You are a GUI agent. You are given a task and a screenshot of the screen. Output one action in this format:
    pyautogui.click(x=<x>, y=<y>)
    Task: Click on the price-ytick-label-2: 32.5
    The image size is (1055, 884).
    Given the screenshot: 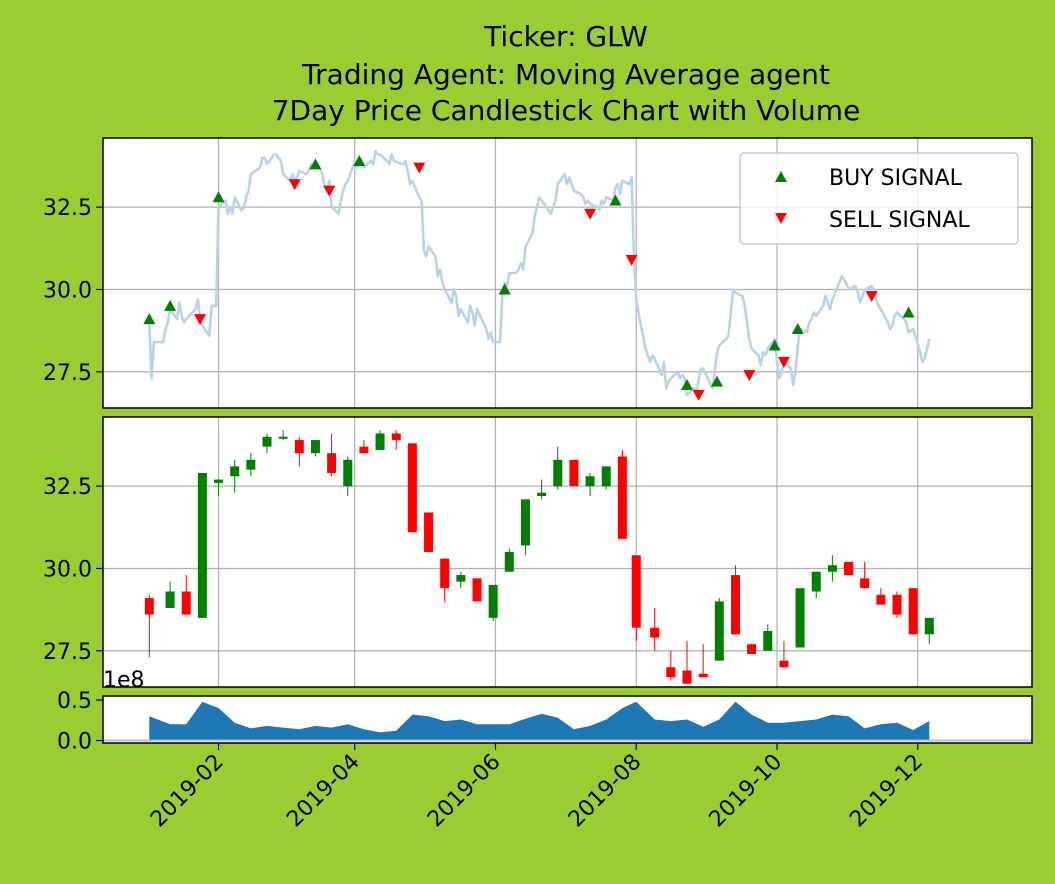 What is the action you would take?
    pyautogui.click(x=67, y=208)
    